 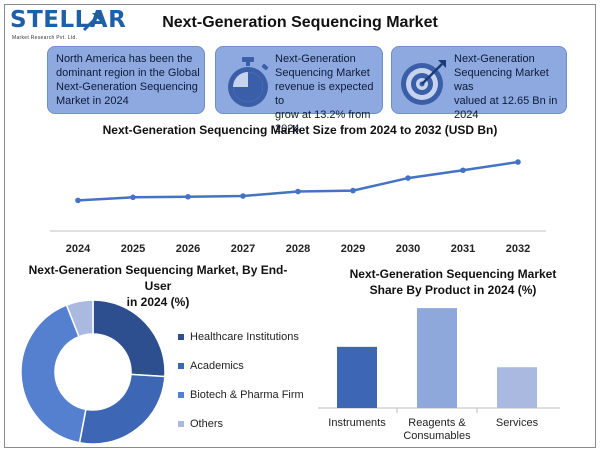 What do you see at coordinates (423, 82) in the screenshot?
I see `target-icon` at bounding box center [423, 82].